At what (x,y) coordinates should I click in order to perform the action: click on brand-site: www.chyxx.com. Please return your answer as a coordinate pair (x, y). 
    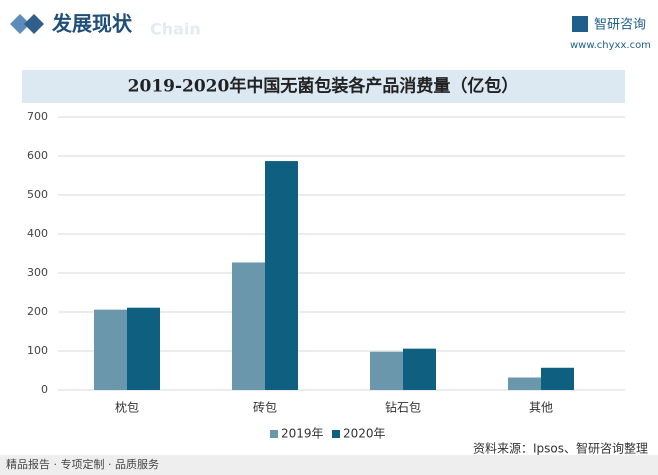
    Looking at the image, I should click on (610, 45).